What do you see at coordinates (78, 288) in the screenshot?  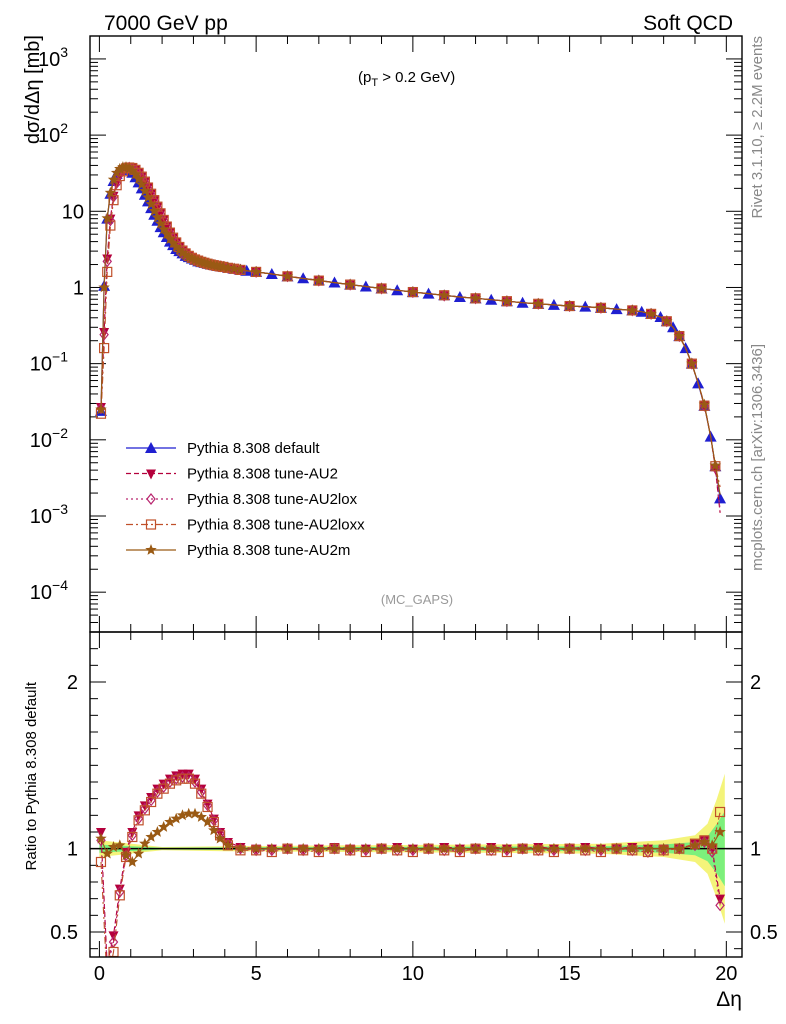 I see `main-ytick-label: 1` at bounding box center [78, 288].